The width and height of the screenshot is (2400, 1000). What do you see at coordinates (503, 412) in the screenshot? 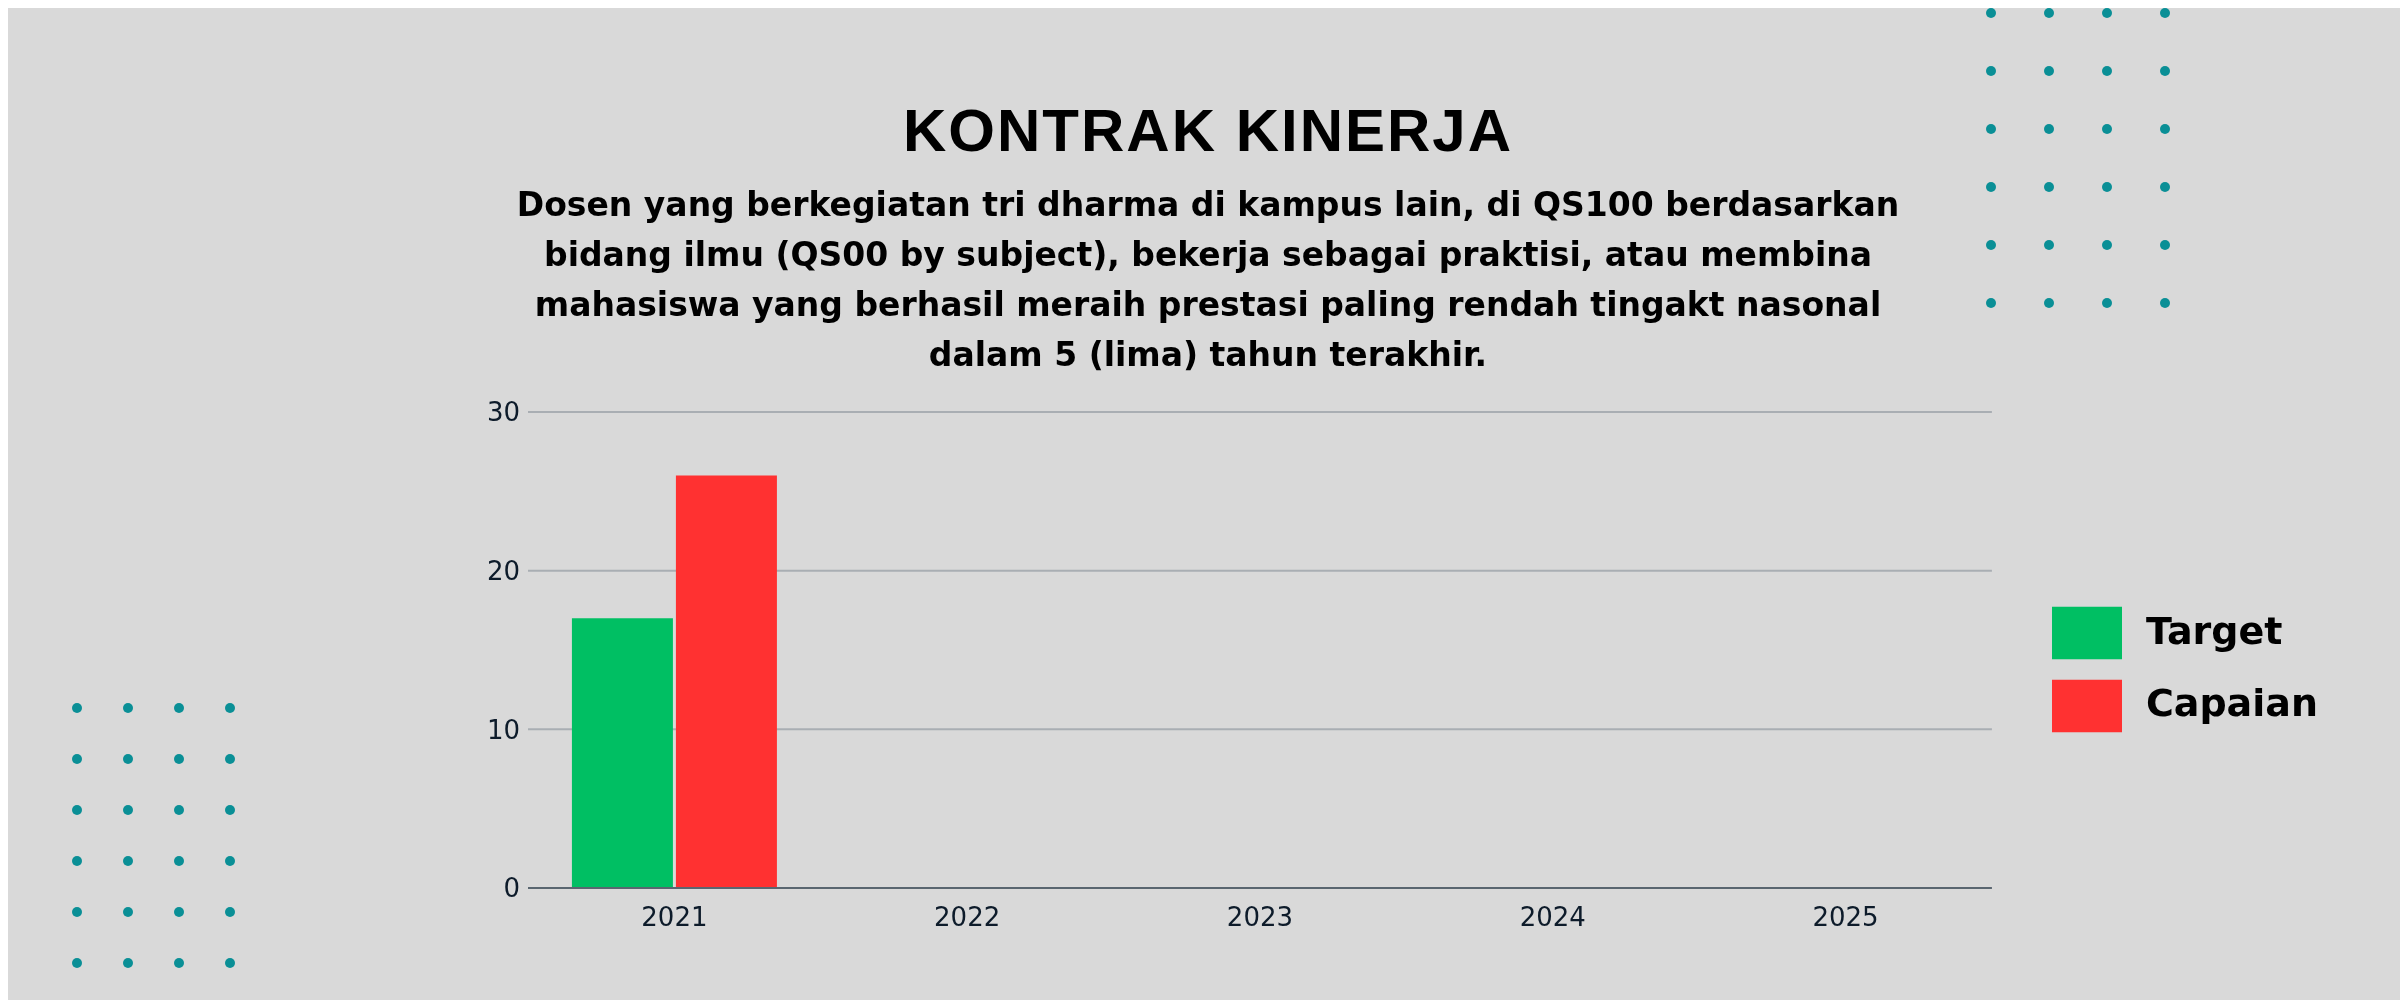
I see `y-tick-label: 30` at bounding box center [503, 412].